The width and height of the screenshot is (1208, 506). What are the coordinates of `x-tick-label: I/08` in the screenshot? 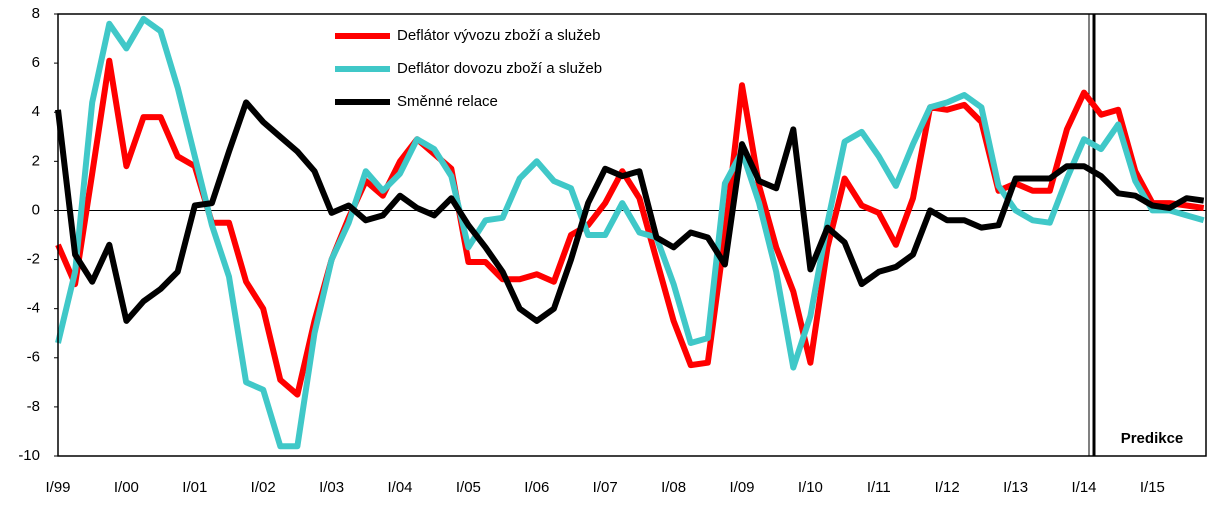 It's located at (673, 487).